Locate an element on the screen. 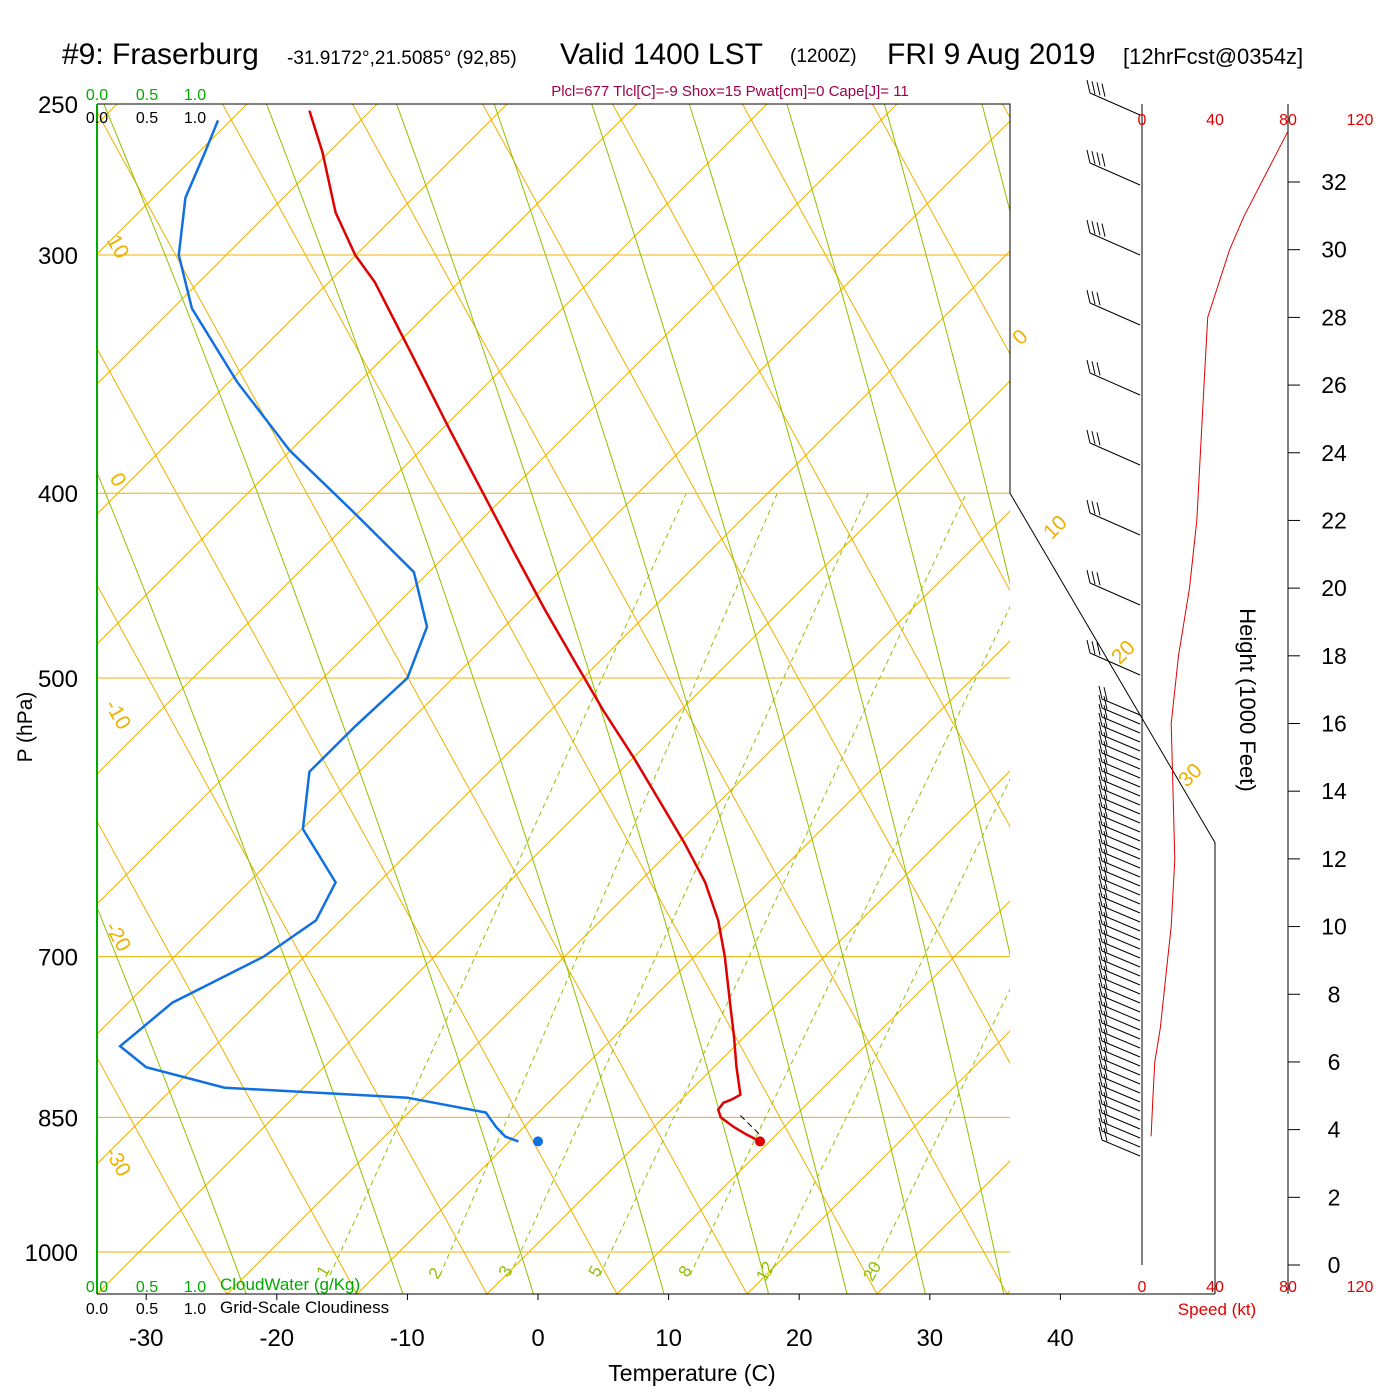 This screenshot has width=1400, height=1400. pressure-tick-label: 250 is located at coordinates (58, 105).